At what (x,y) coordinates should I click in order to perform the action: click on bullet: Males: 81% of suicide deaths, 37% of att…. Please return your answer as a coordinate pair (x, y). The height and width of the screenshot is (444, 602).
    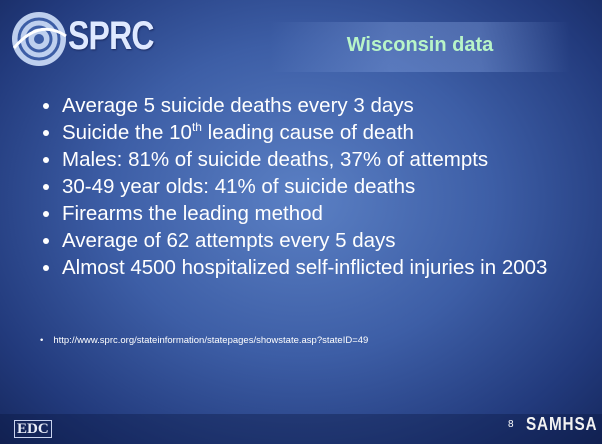
    Looking at the image, I should click on (327, 160).